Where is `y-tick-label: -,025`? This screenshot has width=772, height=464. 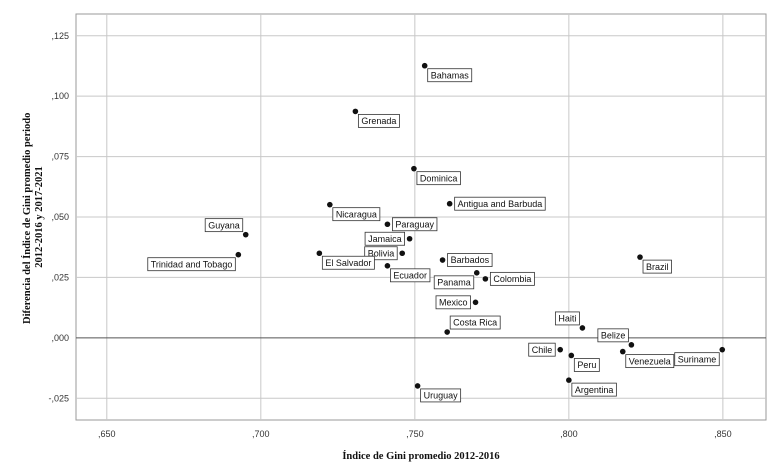 y-tick-label: -,025 is located at coordinates (58, 398).